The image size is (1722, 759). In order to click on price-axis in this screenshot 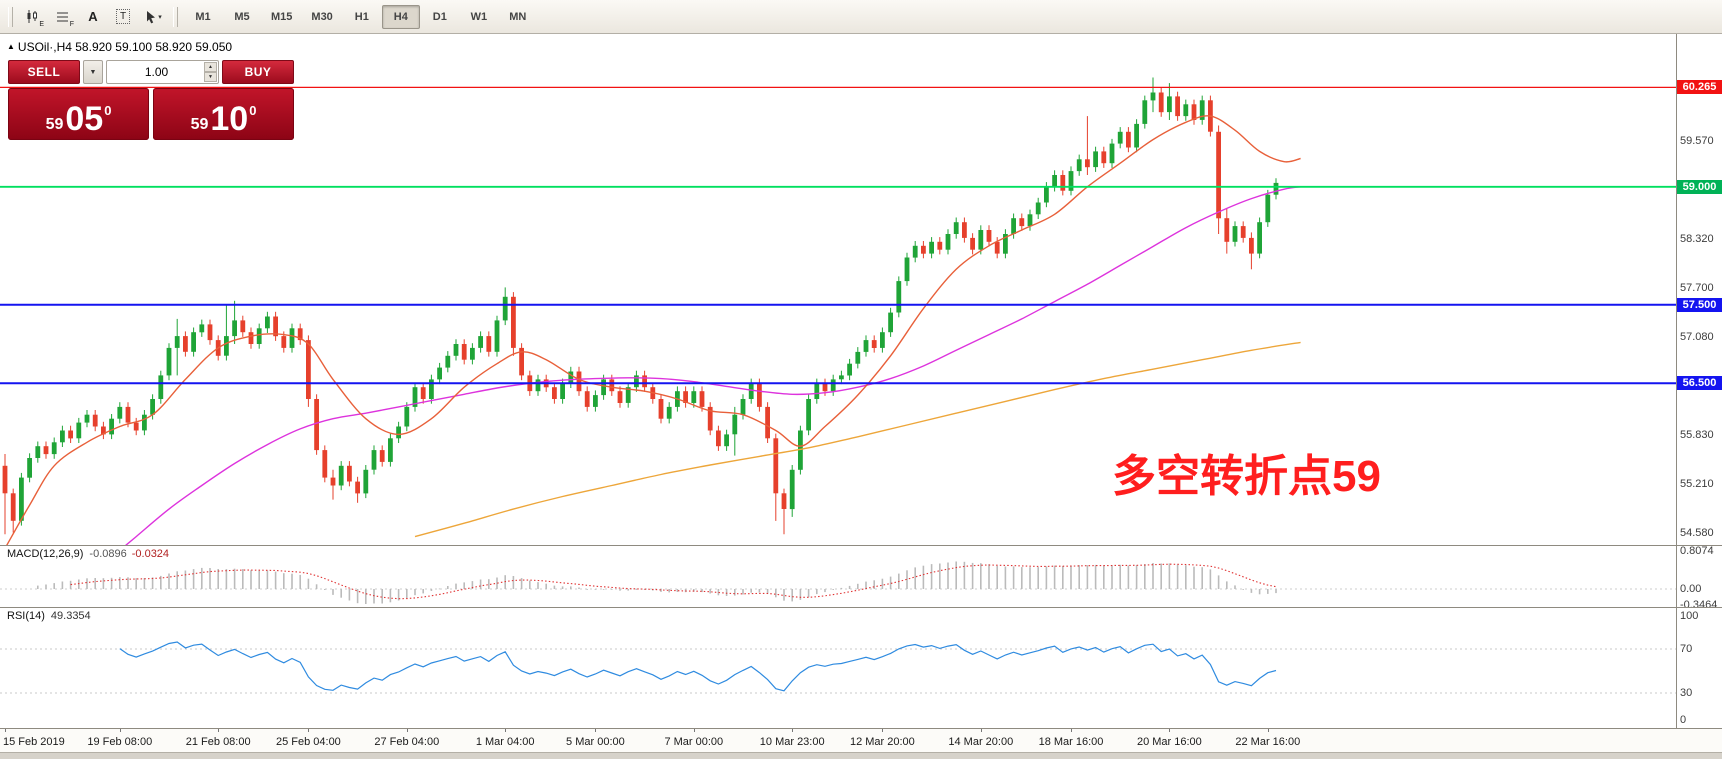, I will do `click(1699, 381)`.